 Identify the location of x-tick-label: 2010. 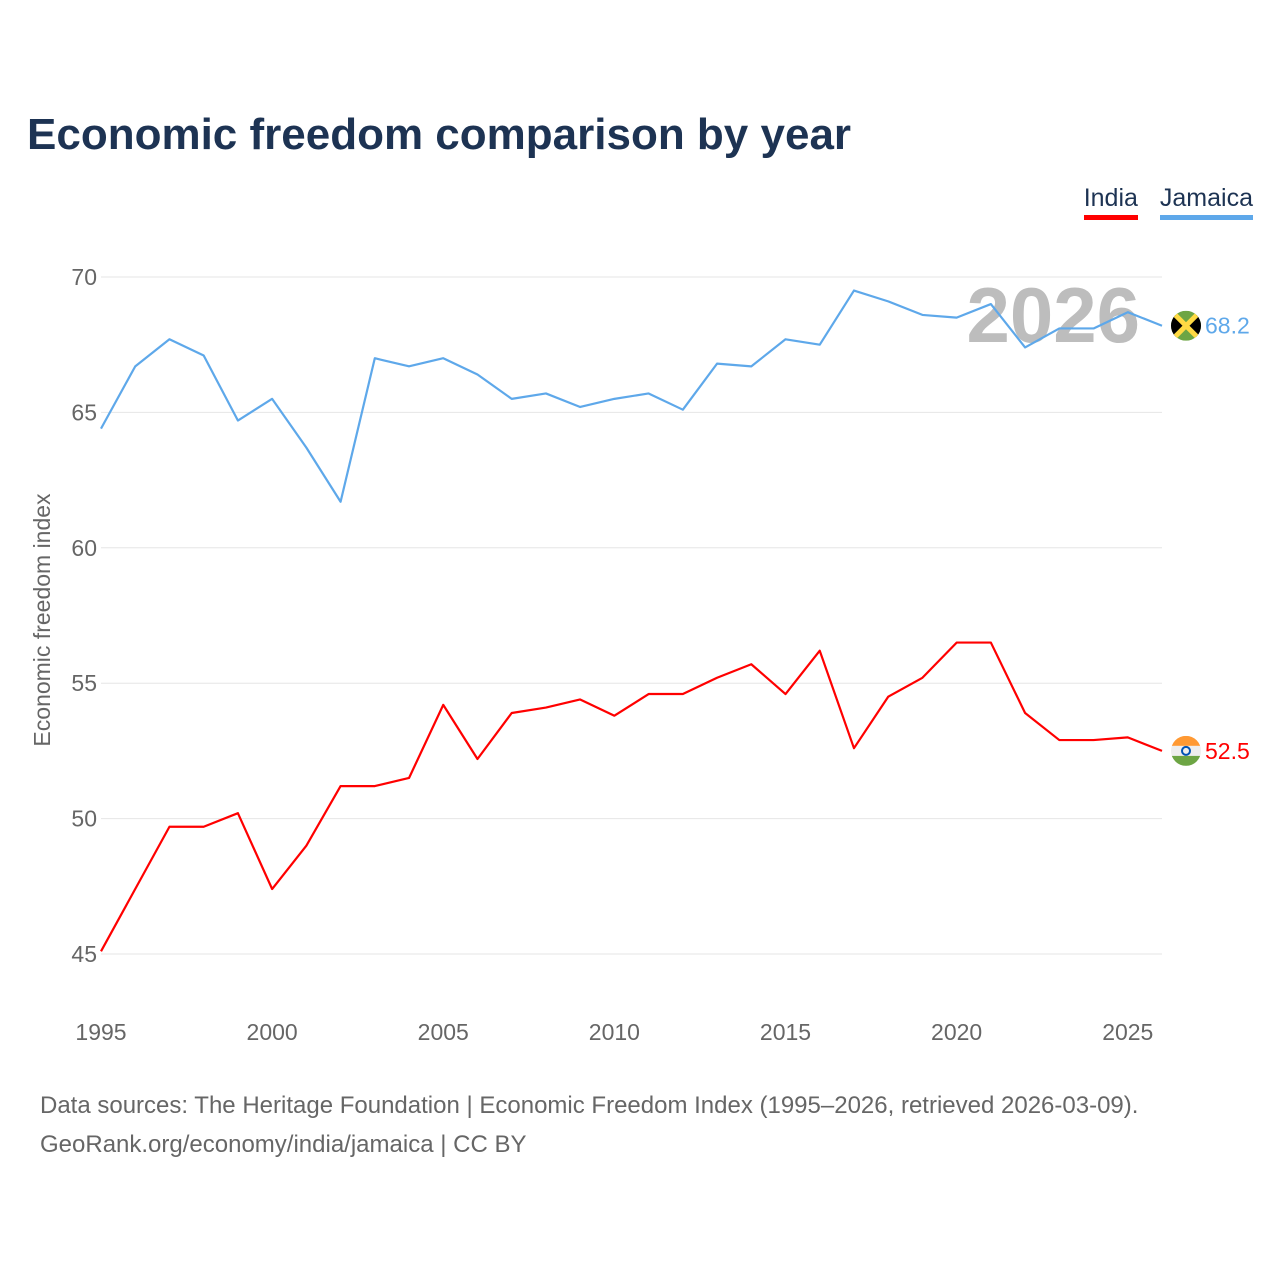
(614, 1032).